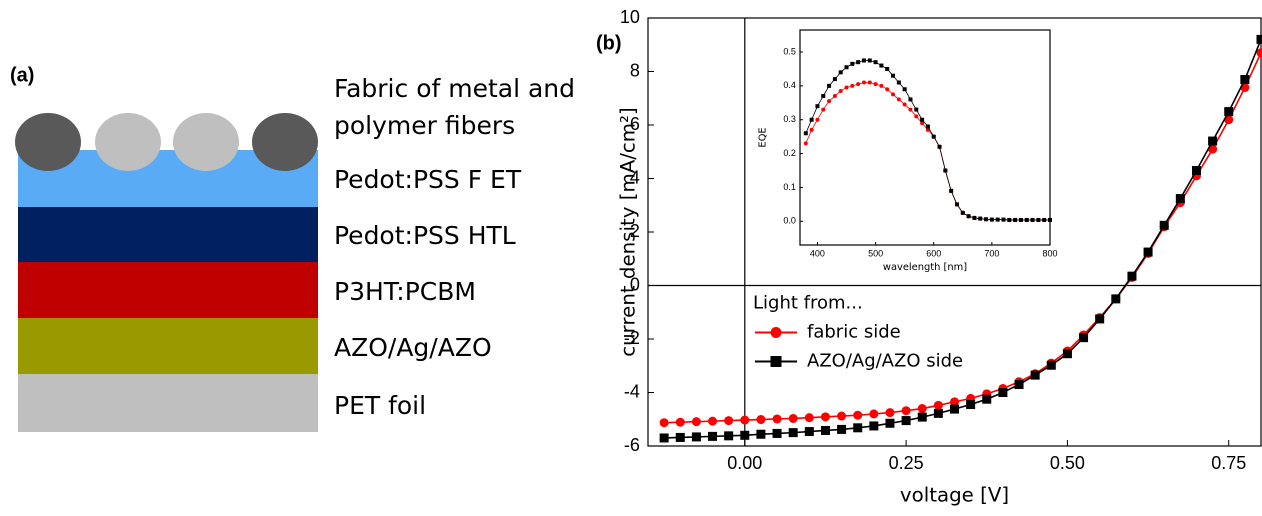 The image size is (1262, 516). I want to click on layer-label: AZO/Ag/AZO, so click(413, 347).